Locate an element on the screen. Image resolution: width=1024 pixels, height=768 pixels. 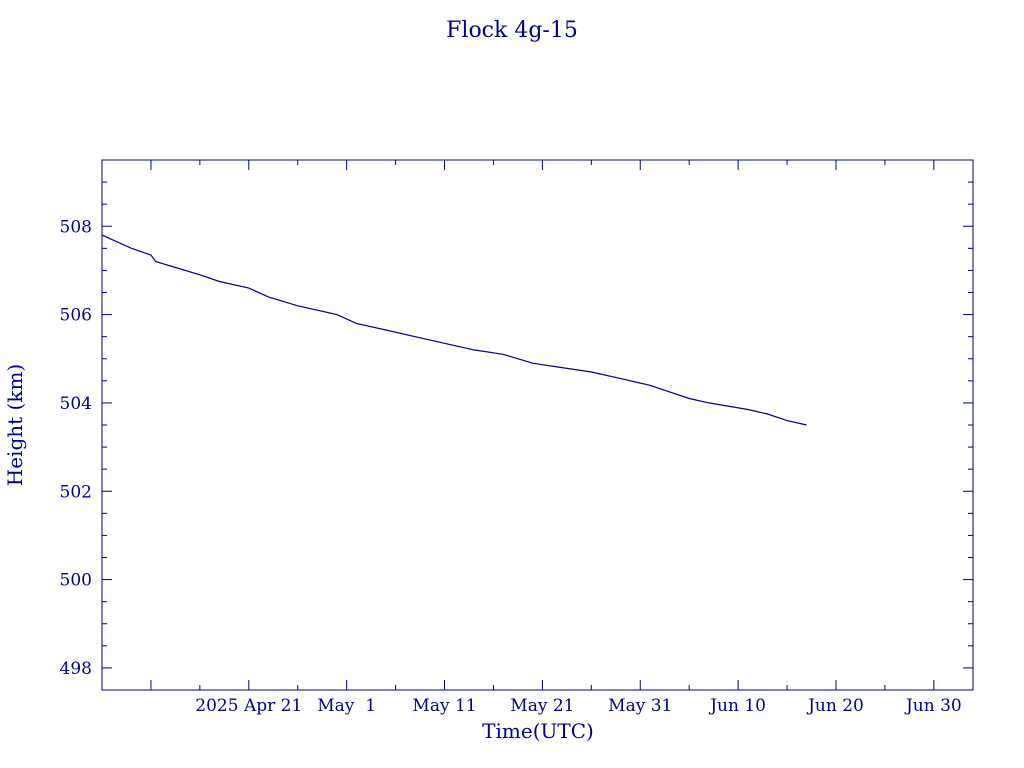
x-tick-label: Jun 30 is located at coordinates (933, 706).